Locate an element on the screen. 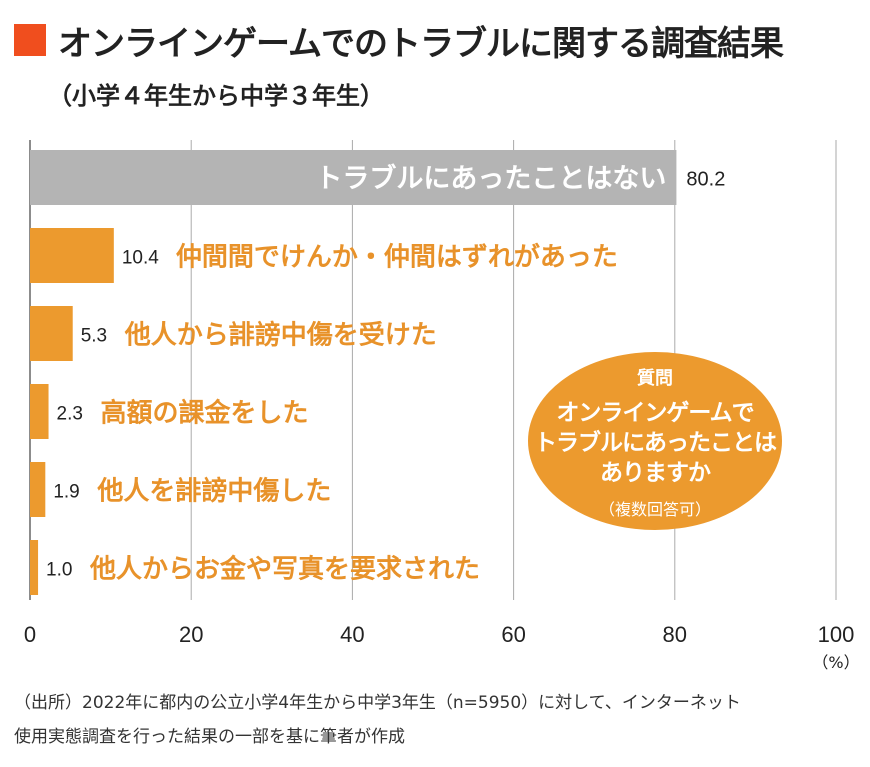  category-label: トラブルにあったことはない is located at coordinates (490, 179).